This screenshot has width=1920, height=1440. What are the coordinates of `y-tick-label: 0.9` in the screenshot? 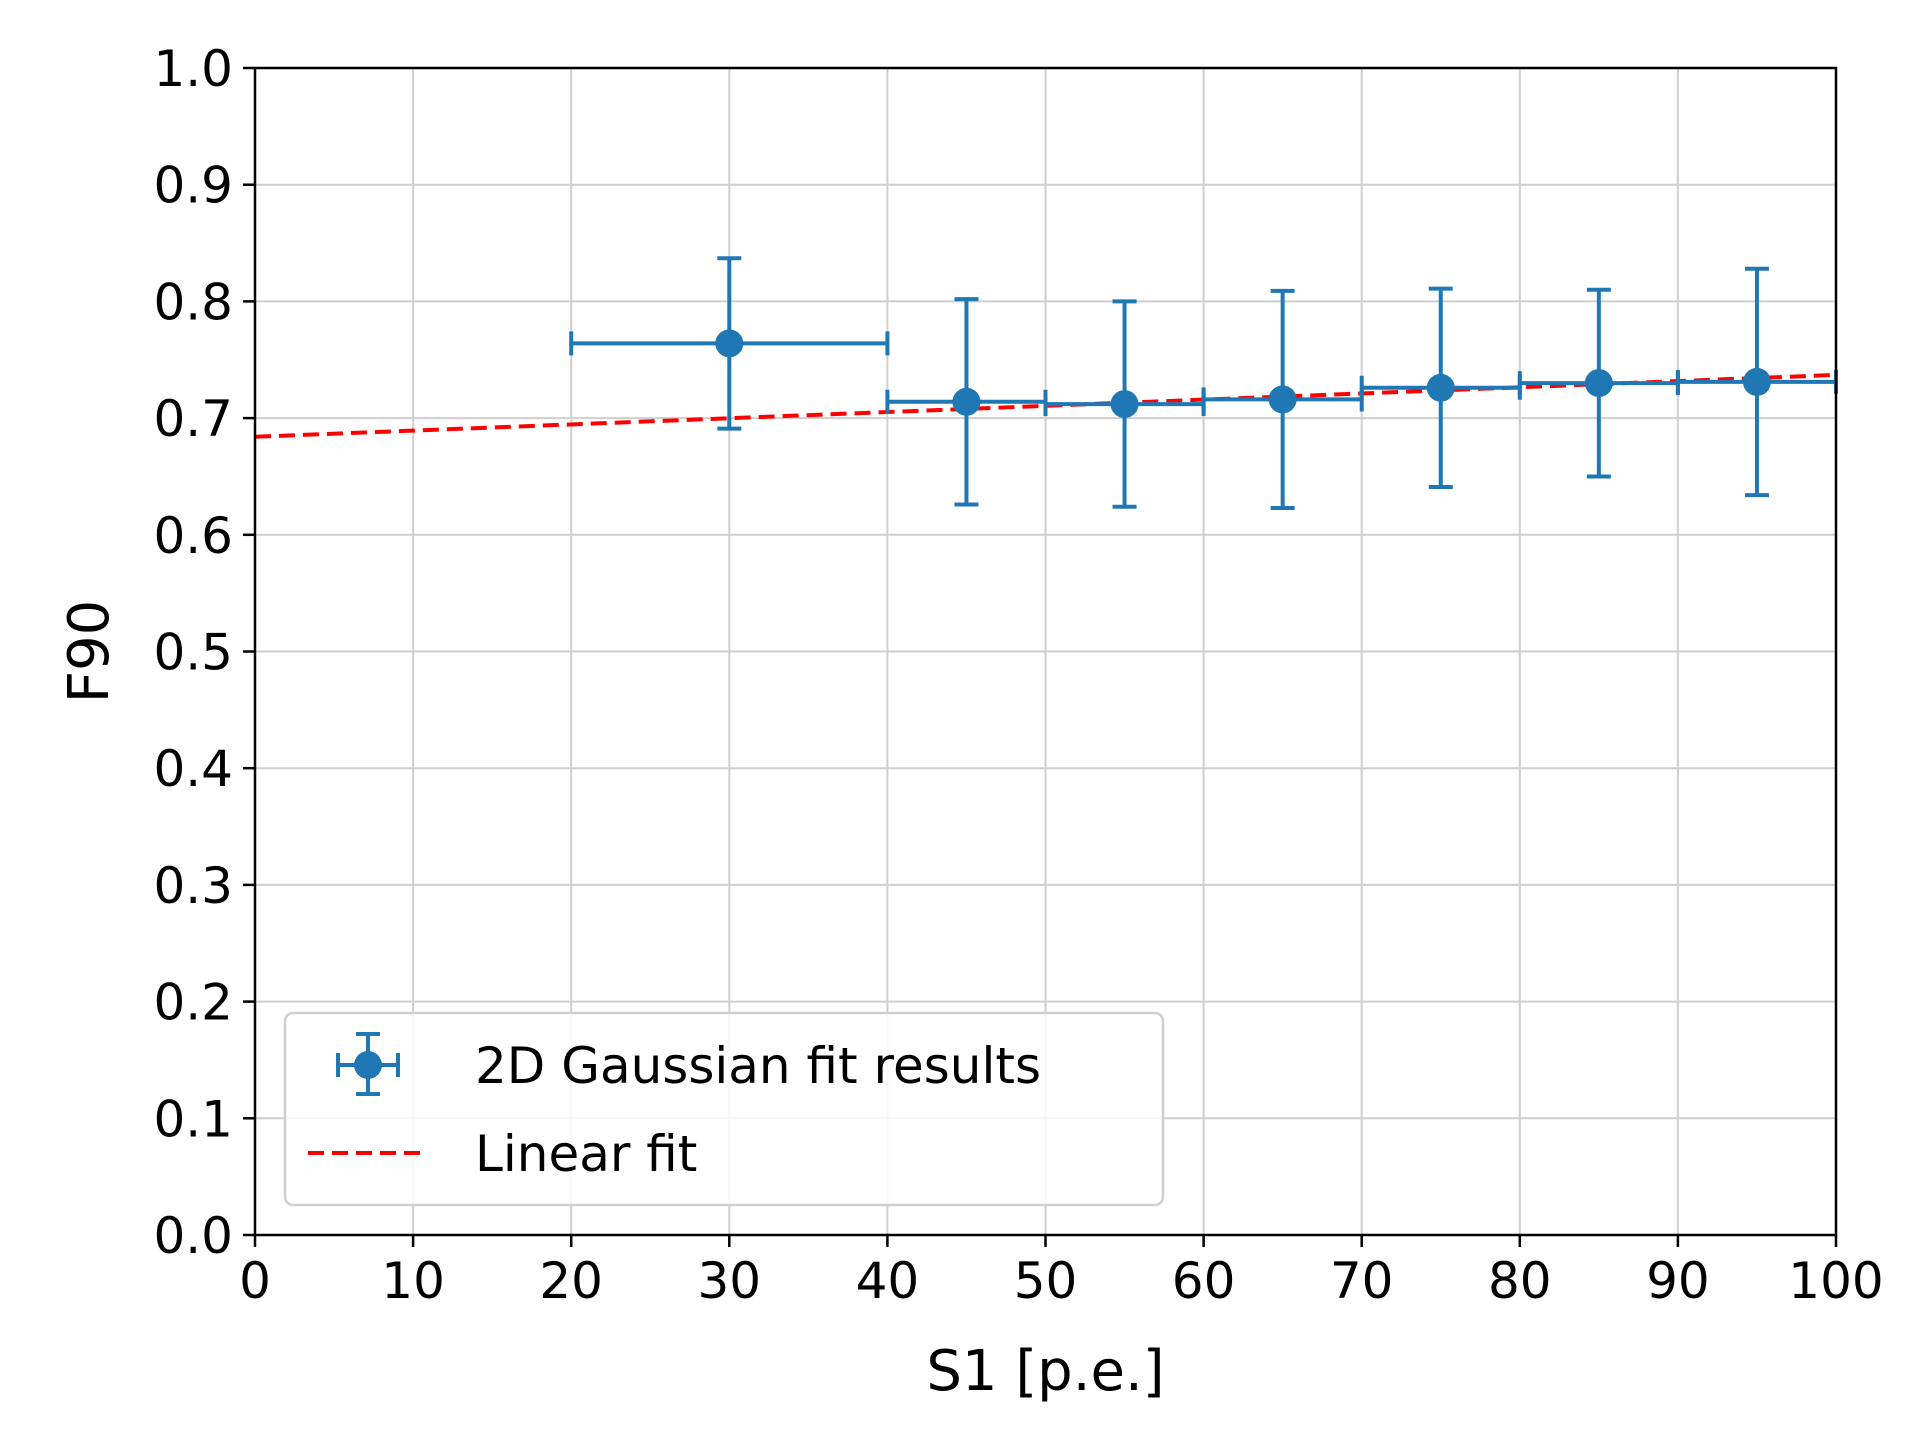 It's located at (193, 186).